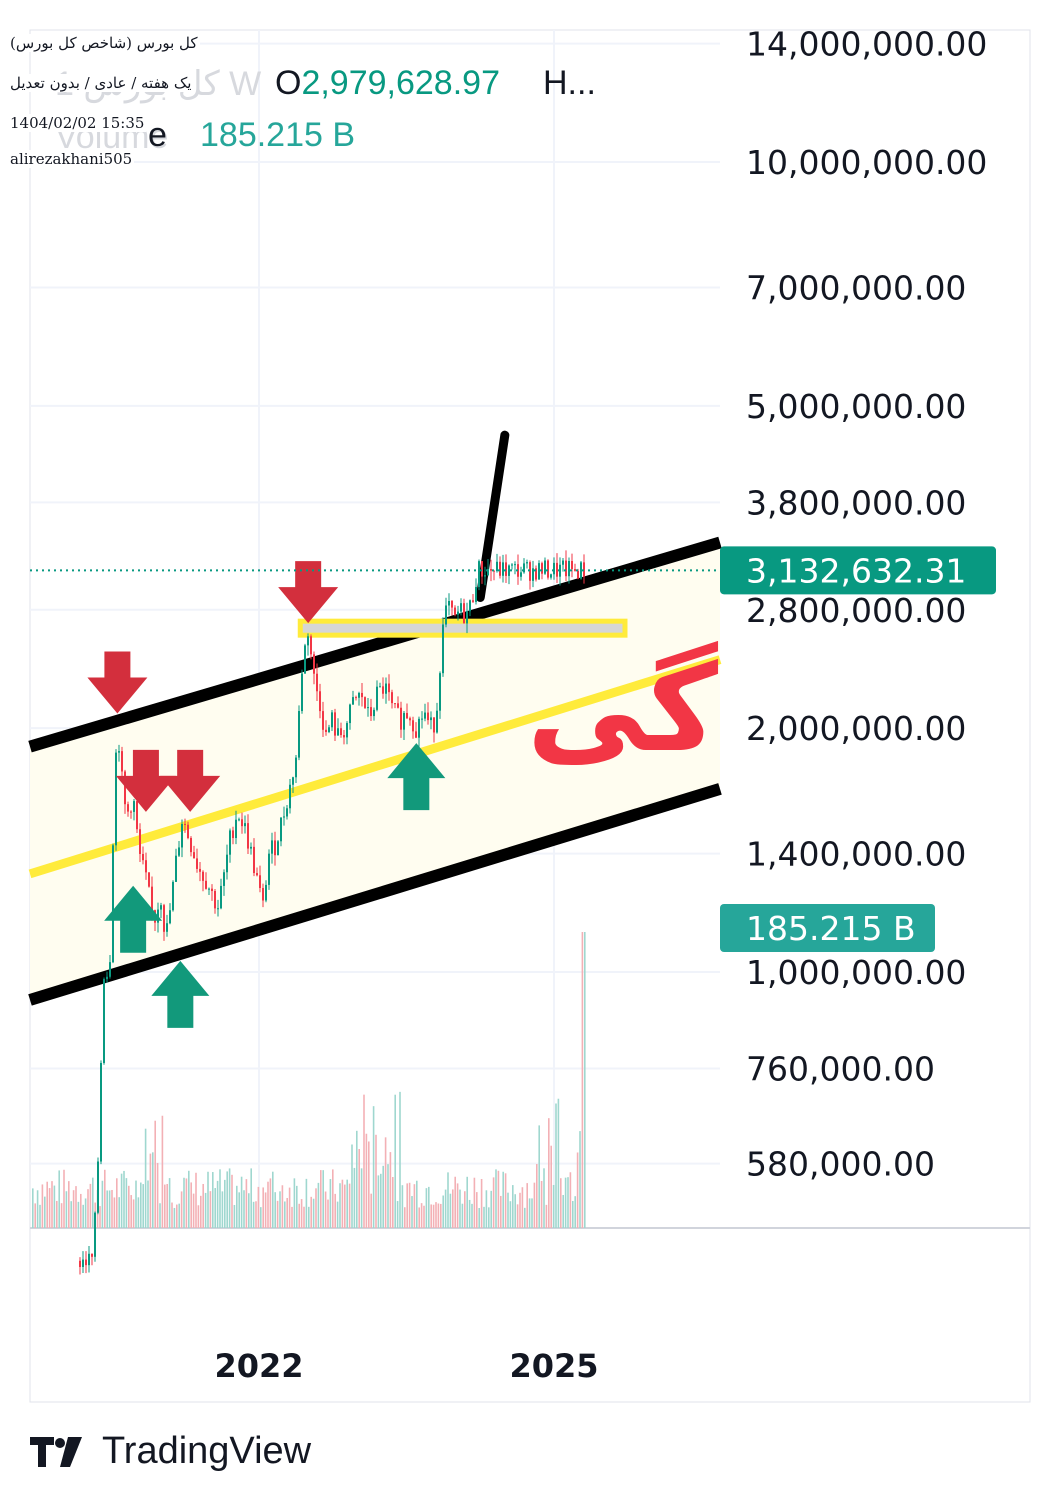 The height and width of the screenshot is (1509, 1062). I want to click on brand-name: TradingView, so click(207, 1451).